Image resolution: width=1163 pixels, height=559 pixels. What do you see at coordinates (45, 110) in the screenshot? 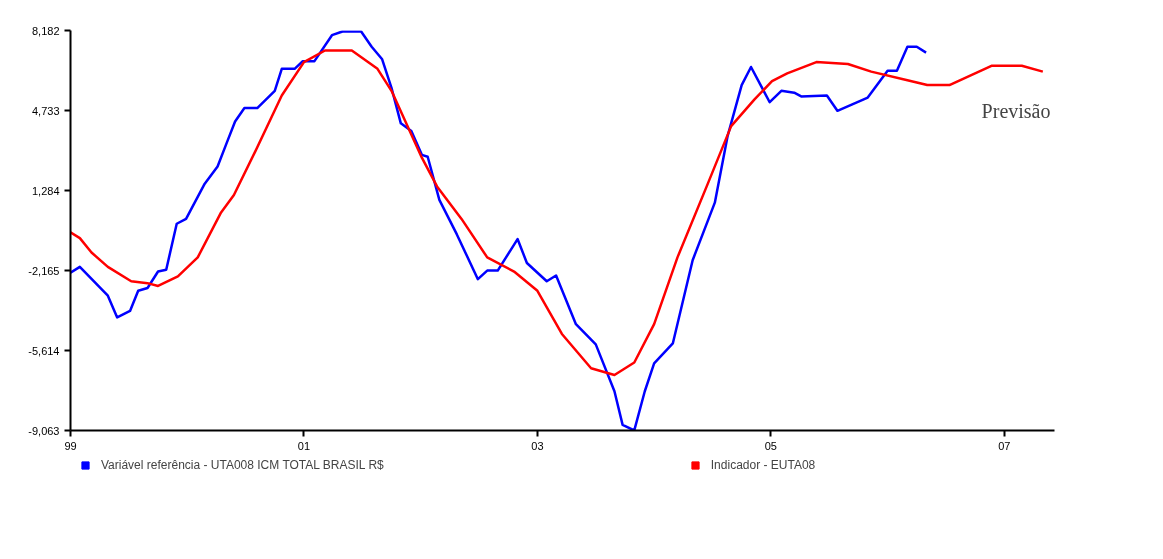
I see `y-tick-label: 4,733` at bounding box center [45, 110].